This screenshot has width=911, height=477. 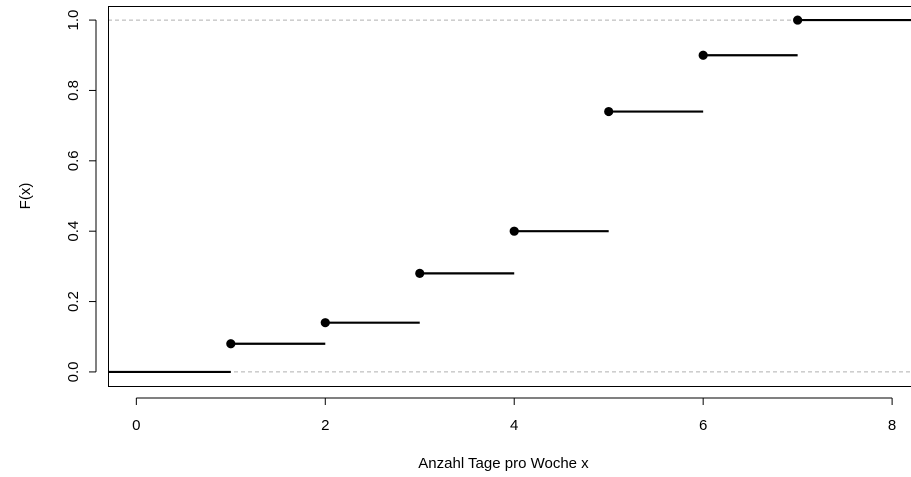 What do you see at coordinates (514, 415) in the screenshot?
I see `x-axis: 0 2 4 6 8` at bounding box center [514, 415].